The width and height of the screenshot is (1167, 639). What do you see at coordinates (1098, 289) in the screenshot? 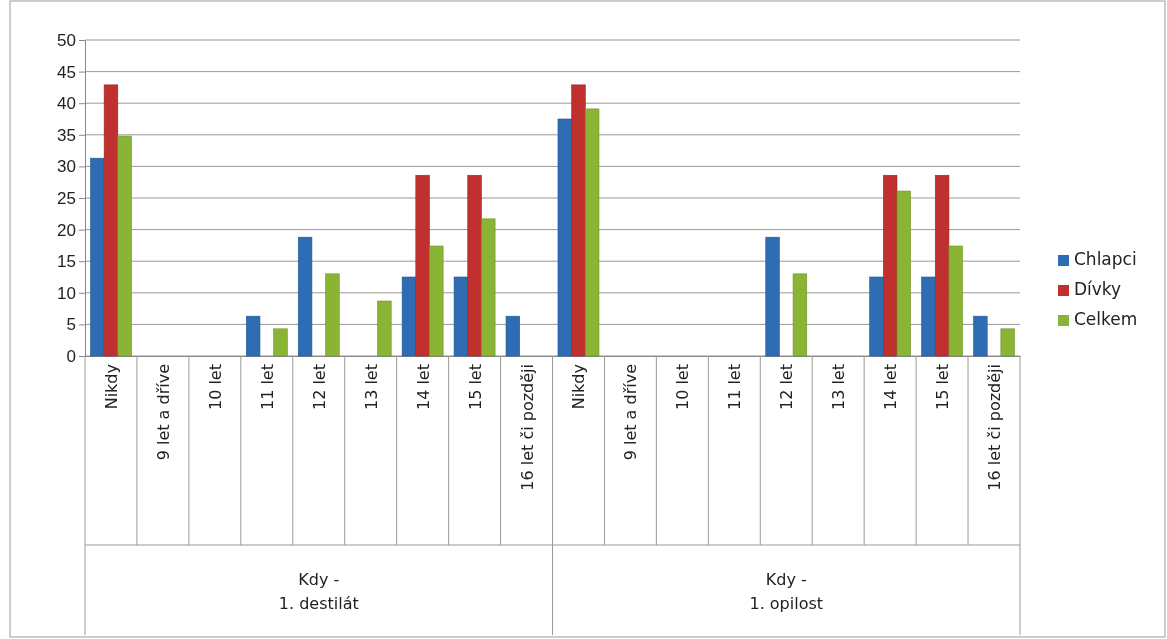
I see `legend-label: Dívky` at bounding box center [1098, 289].